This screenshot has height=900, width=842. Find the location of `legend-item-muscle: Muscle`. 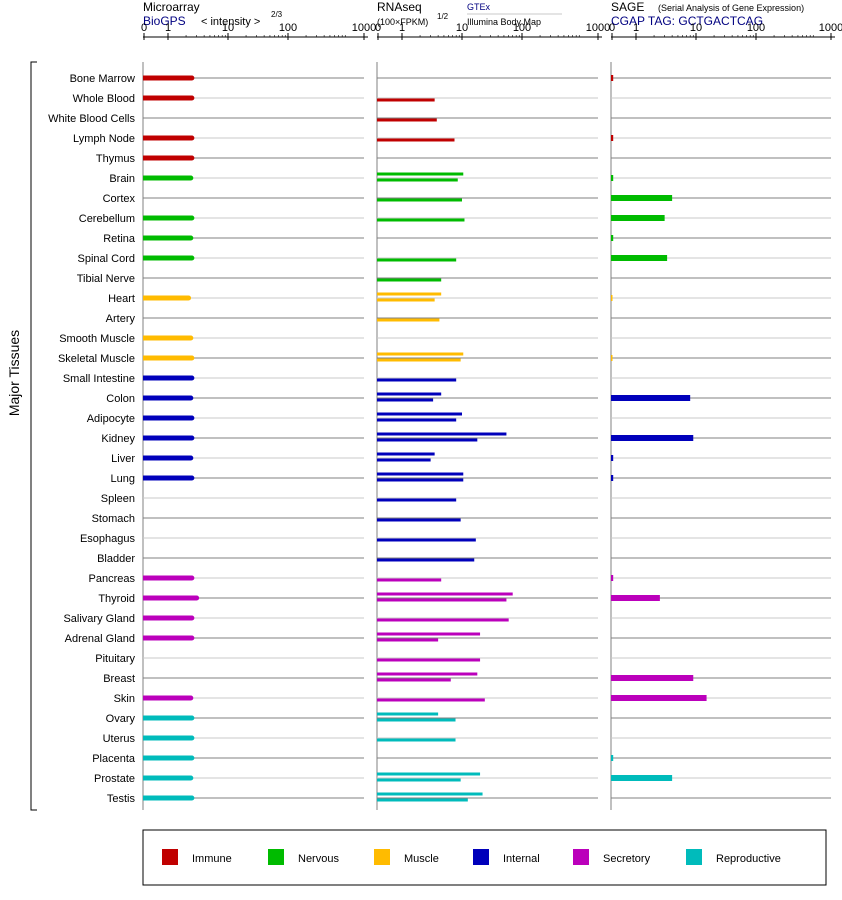

legend-item-muscle: Muscle is located at coordinates (406, 857).